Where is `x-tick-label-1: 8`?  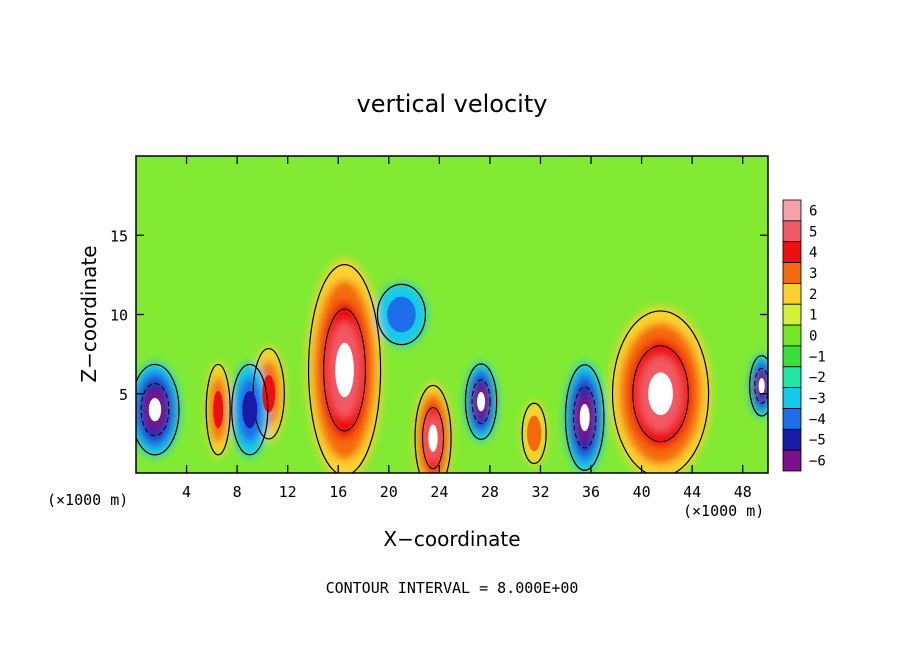
x-tick-label-1: 8 is located at coordinates (237, 492).